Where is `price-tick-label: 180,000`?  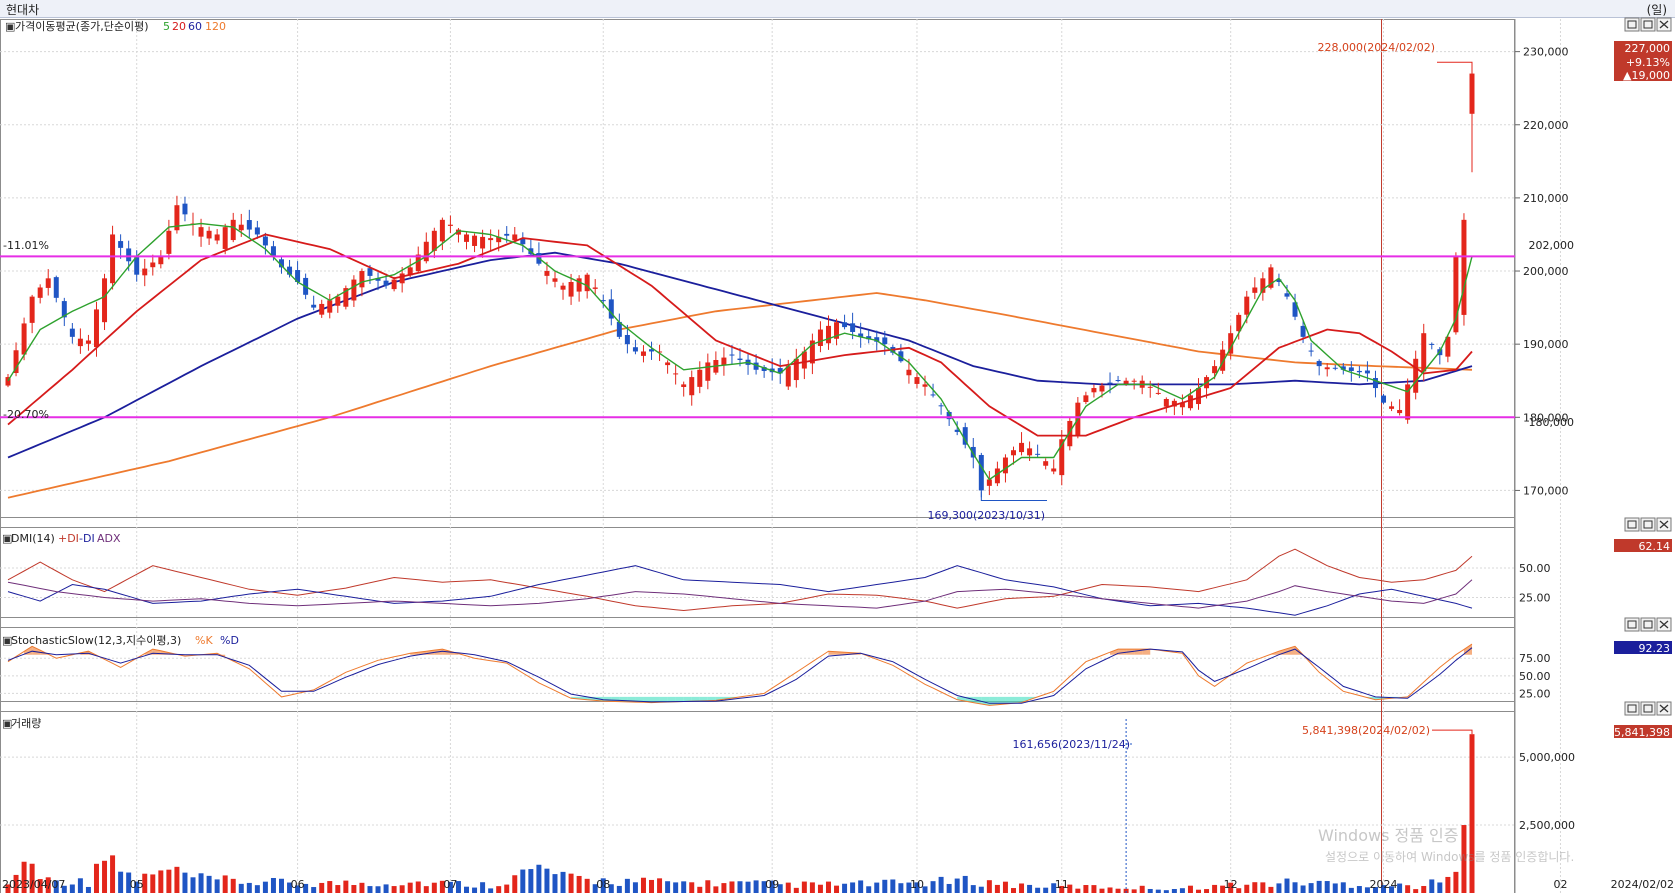
price-tick-label: 180,000 is located at coordinates (1546, 417).